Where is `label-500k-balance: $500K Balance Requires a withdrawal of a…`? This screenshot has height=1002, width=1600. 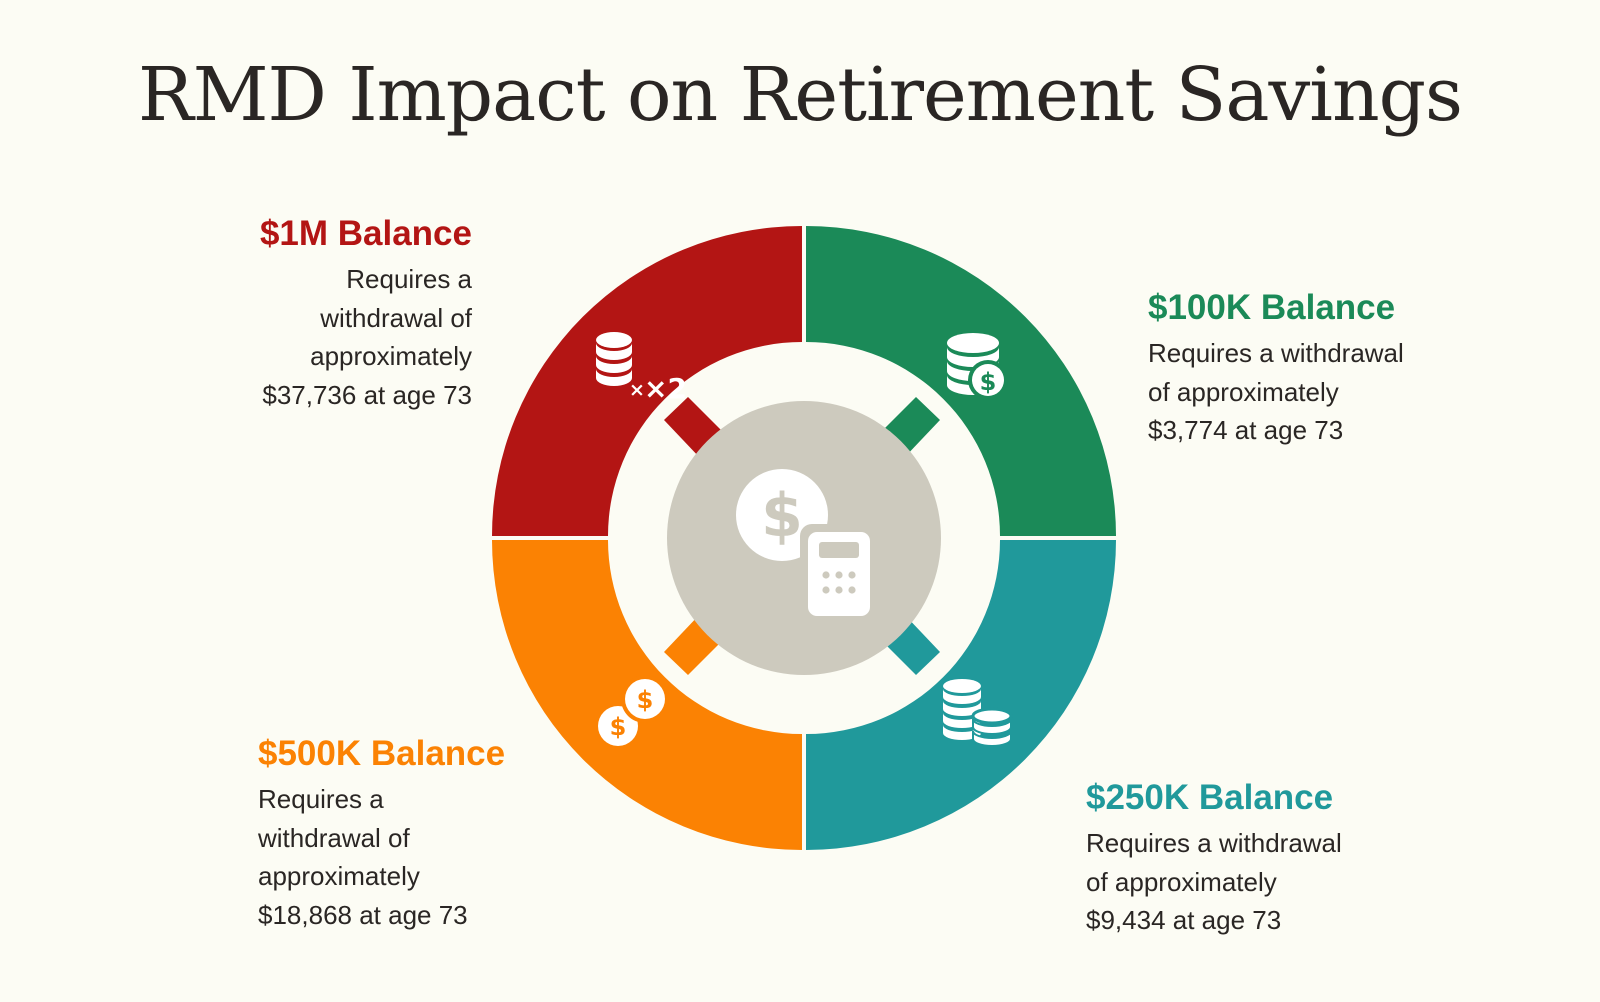 label-500k-balance: $500K Balance Requires a withdrawal of a… is located at coordinates (418, 834).